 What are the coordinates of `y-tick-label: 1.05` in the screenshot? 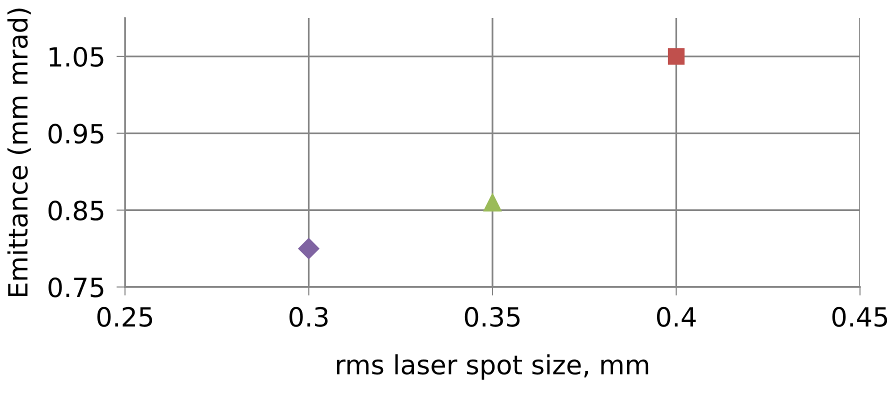 It's located at (77, 56).